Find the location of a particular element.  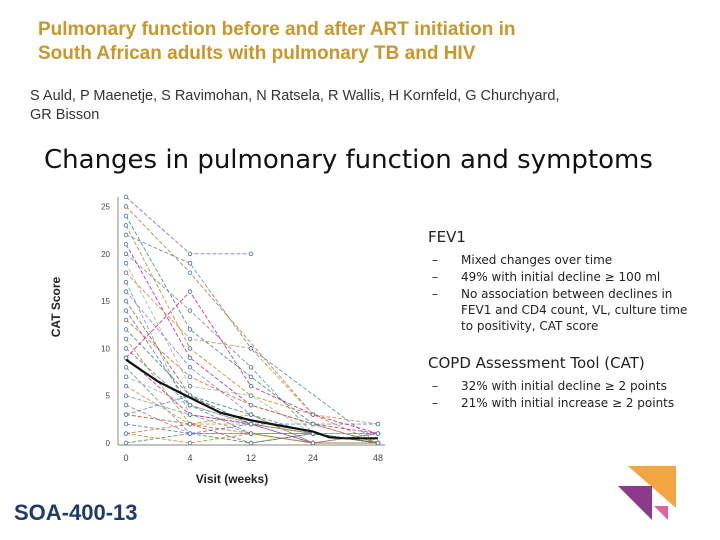

logo-purple-shape is located at coordinates (635, 503).